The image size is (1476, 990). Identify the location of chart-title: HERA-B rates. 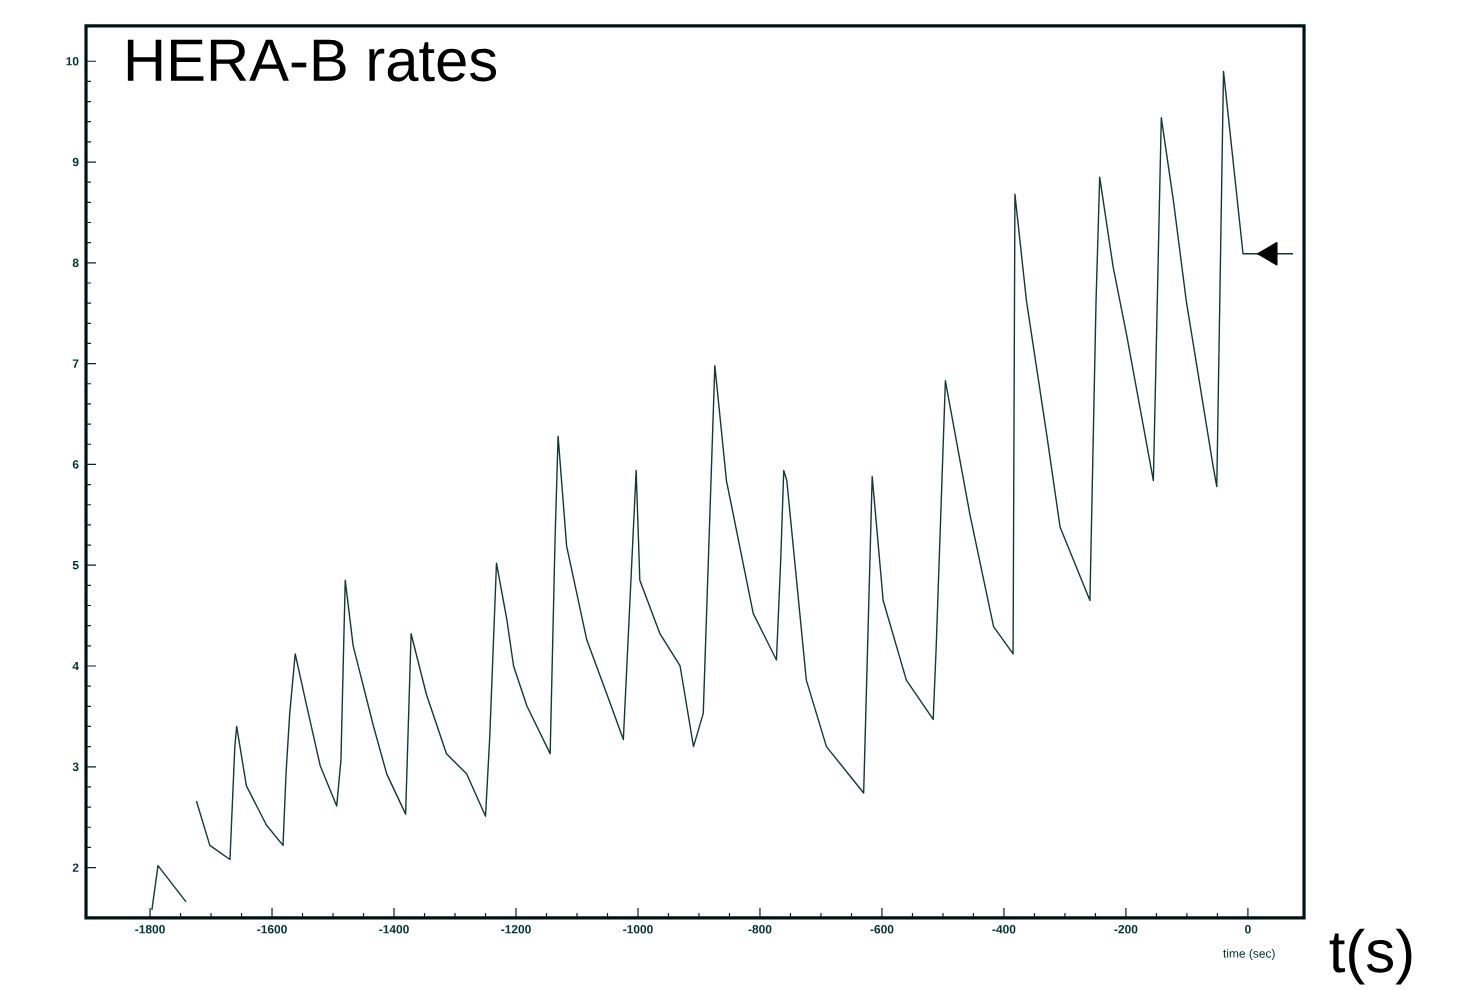
(312, 60).